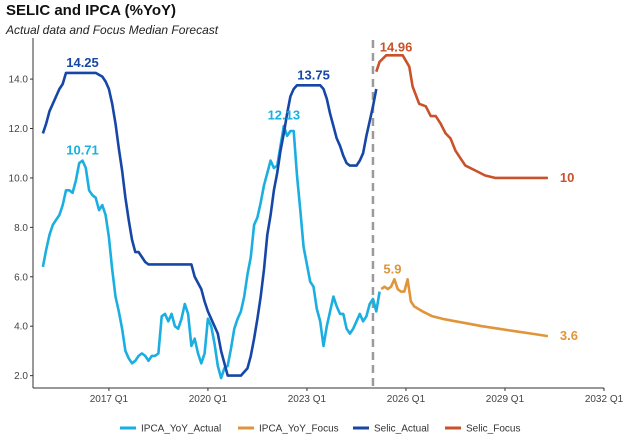 Image resolution: width=625 pixels, height=444 pixels. What do you see at coordinates (208, 399) in the screenshot?
I see `x-tick-label: 2020 Q1` at bounding box center [208, 399].